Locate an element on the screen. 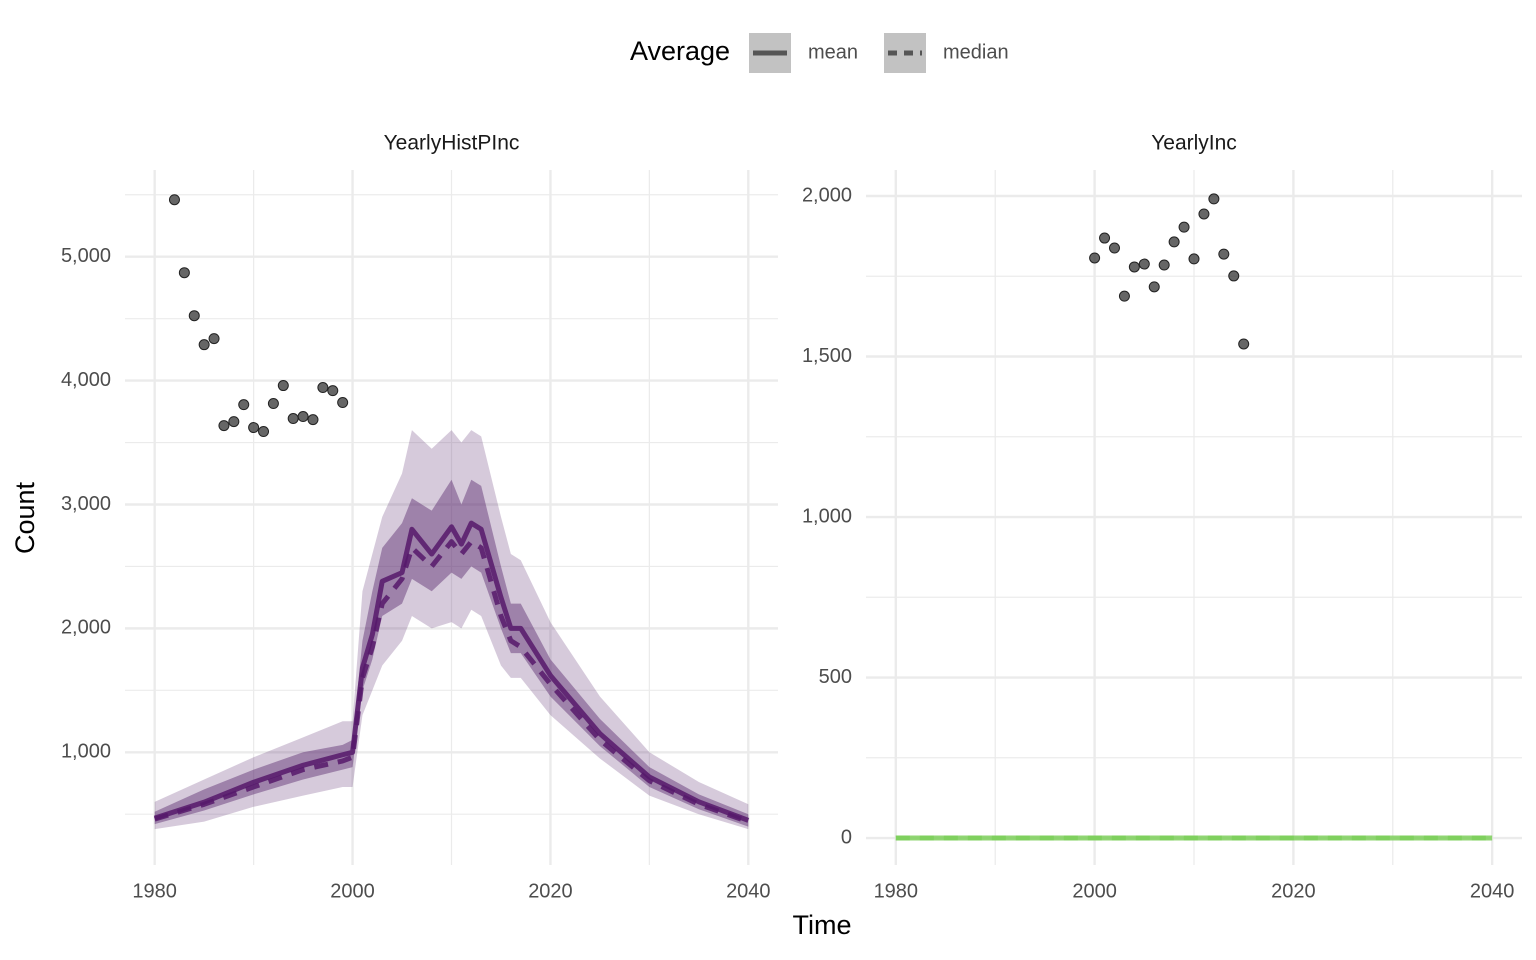  legend-label: median is located at coordinates (976, 52).